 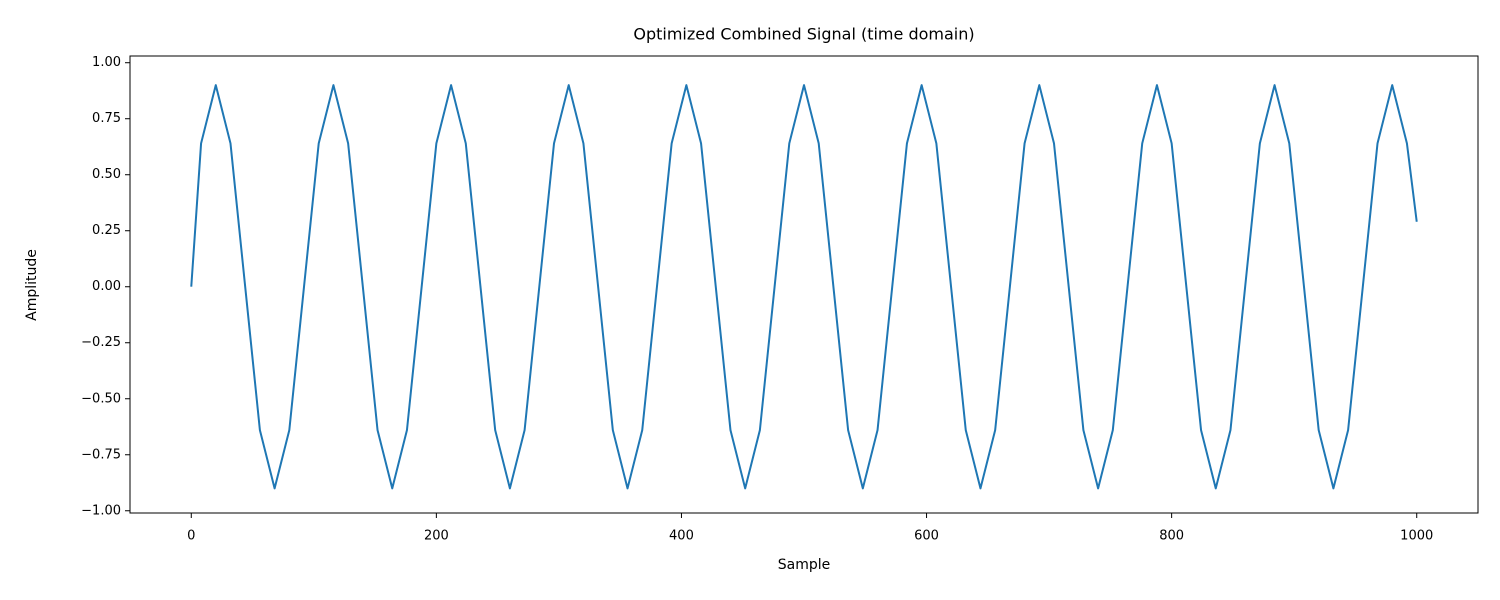 I want to click on y-axis-label: Amplitude, so click(x=32, y=285).